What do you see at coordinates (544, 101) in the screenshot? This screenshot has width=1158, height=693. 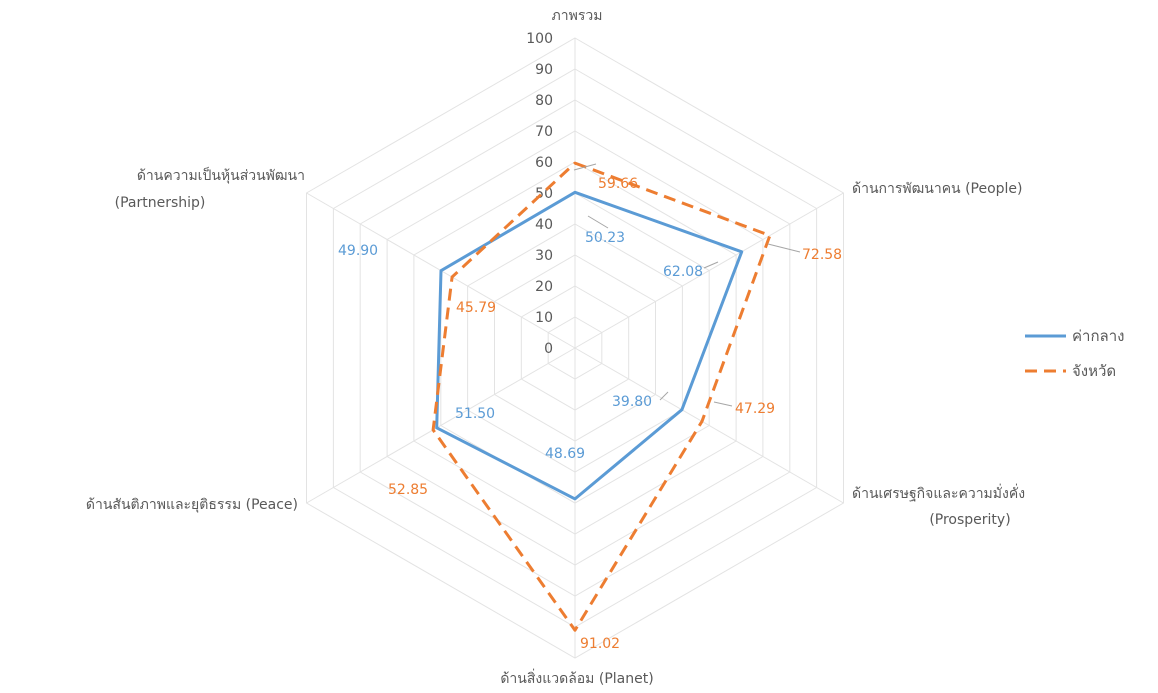 I see `tick-label: 80` at bounding box center [544, 101].